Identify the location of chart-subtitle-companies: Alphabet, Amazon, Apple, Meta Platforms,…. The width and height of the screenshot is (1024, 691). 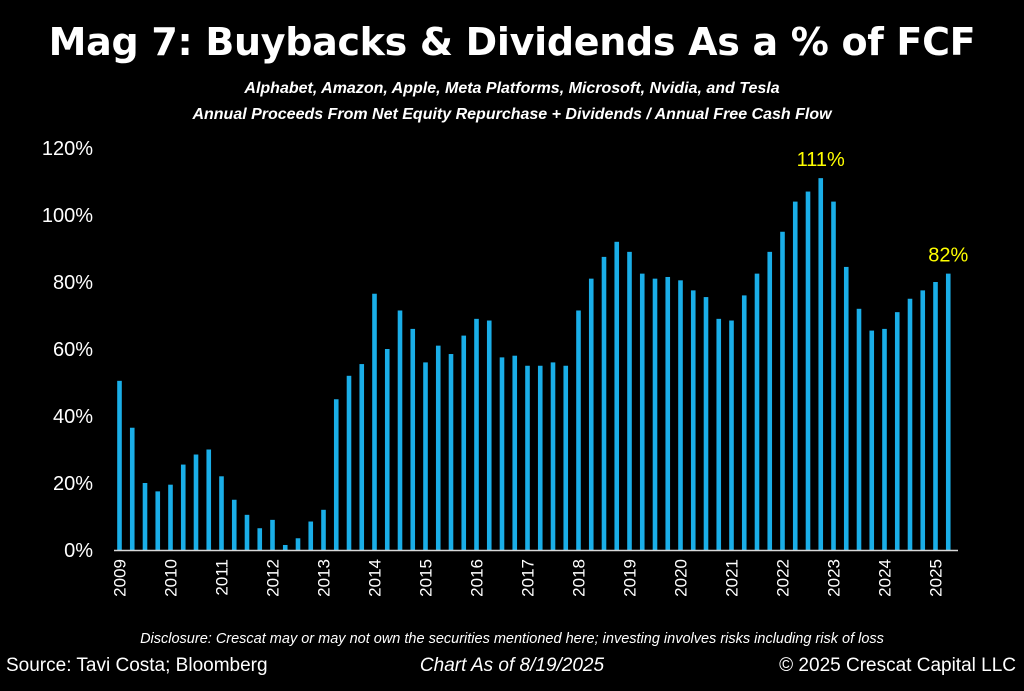
(512, 88).